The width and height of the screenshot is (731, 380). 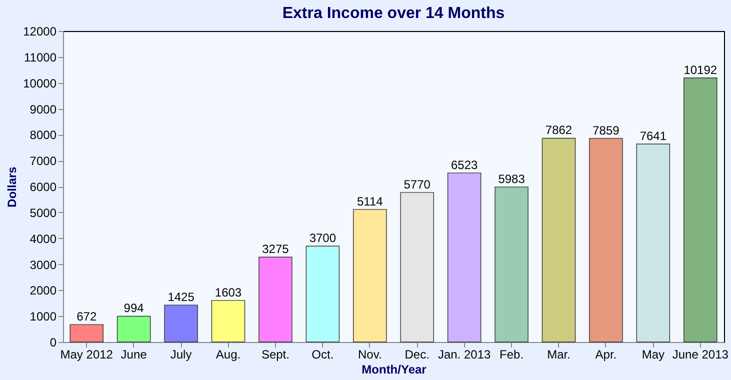 I want to click on data-label: 5770, so click(x=417, y=184).